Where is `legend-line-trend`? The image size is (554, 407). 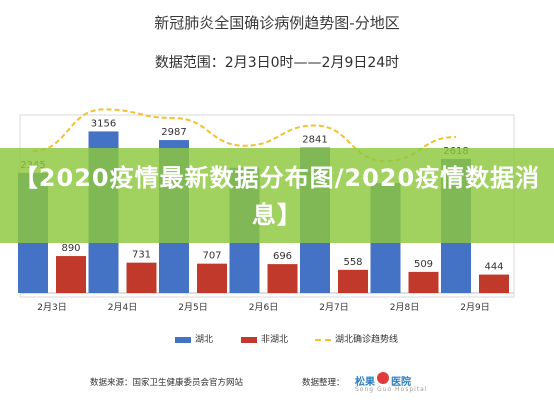
legend-line-trend is located at coordinates (323, 340).